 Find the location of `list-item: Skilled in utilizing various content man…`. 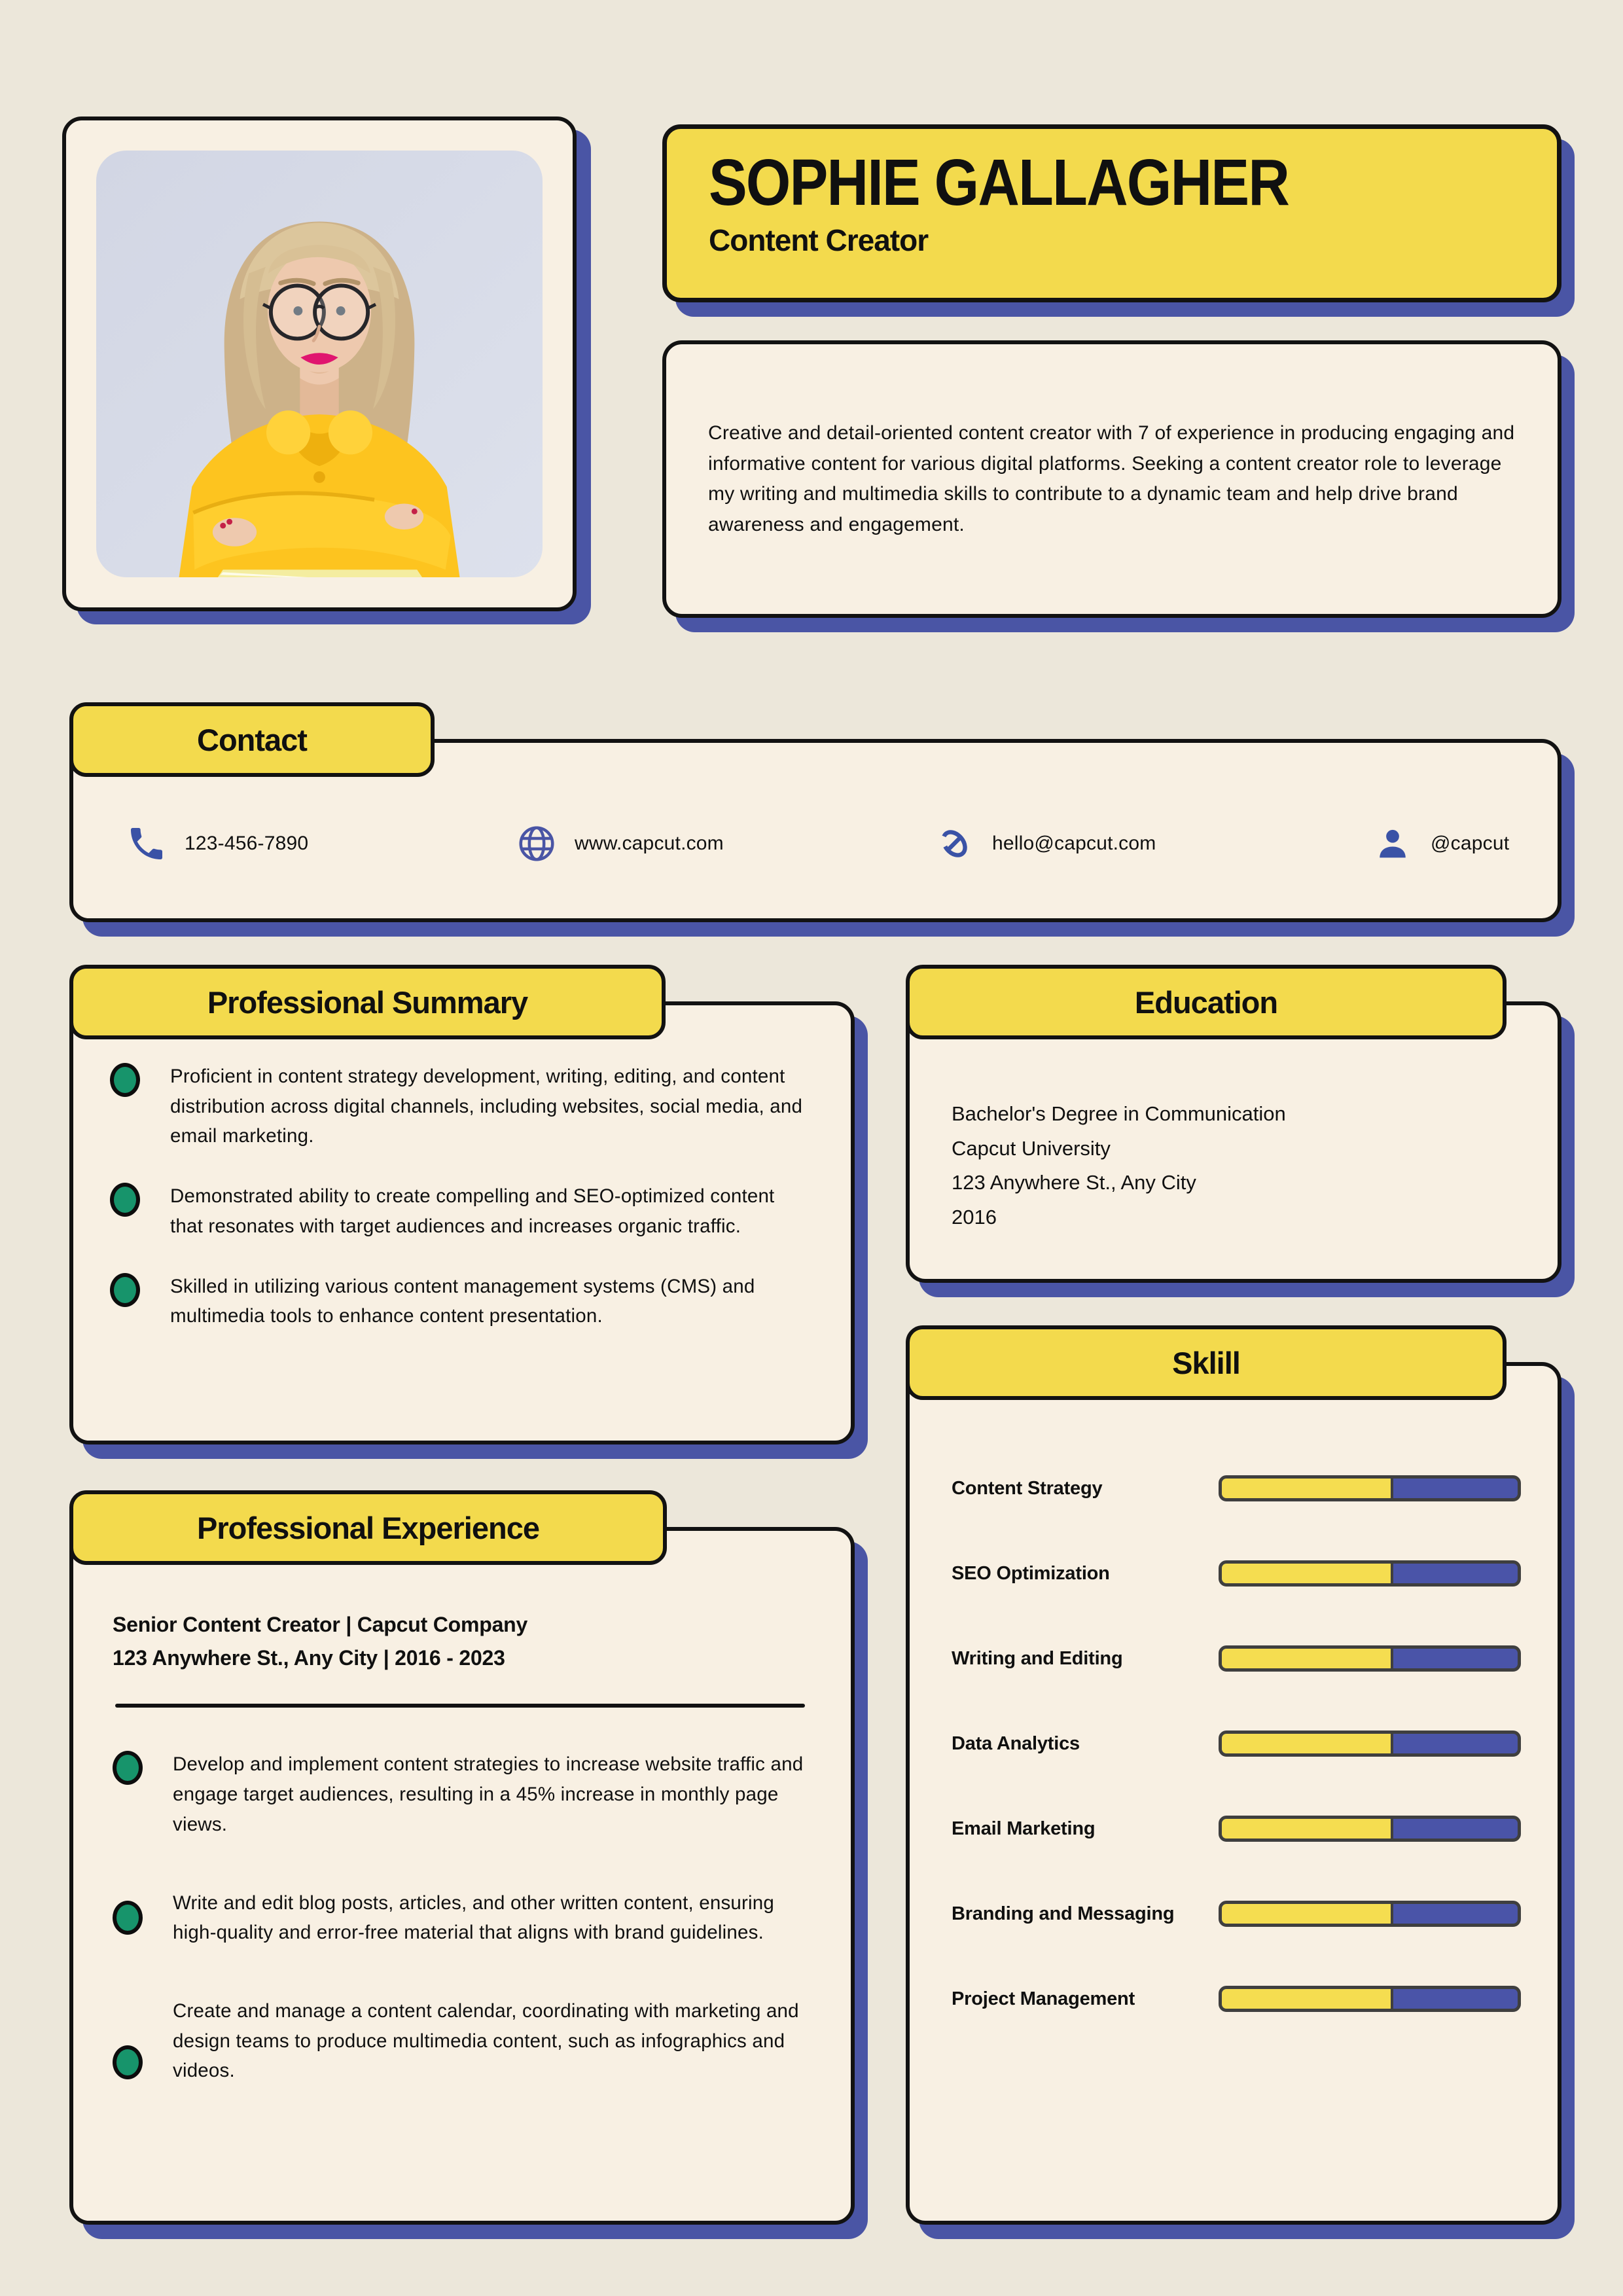

list-item: Skilled in utilizing various content man… is located at coordinates (459, 1301).